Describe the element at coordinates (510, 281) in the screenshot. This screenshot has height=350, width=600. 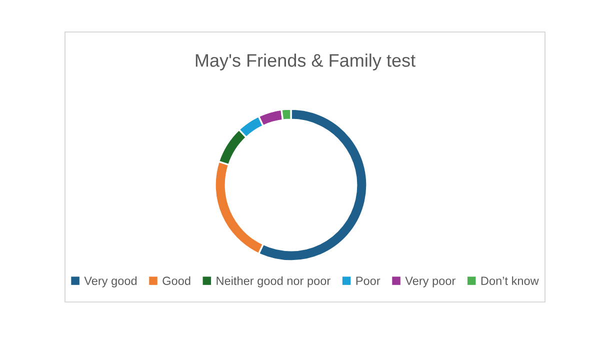
I see `legend-label: Don’t know` at that location.